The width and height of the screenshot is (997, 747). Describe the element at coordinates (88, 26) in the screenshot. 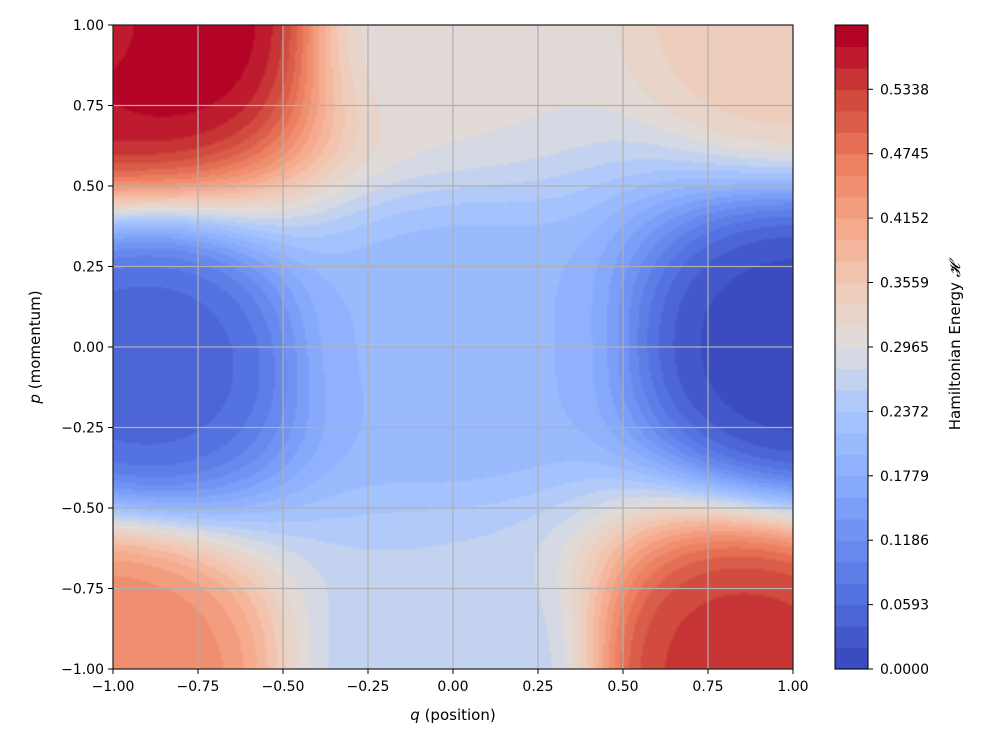

I see `y-tick-label-8: 1.00` at that location.